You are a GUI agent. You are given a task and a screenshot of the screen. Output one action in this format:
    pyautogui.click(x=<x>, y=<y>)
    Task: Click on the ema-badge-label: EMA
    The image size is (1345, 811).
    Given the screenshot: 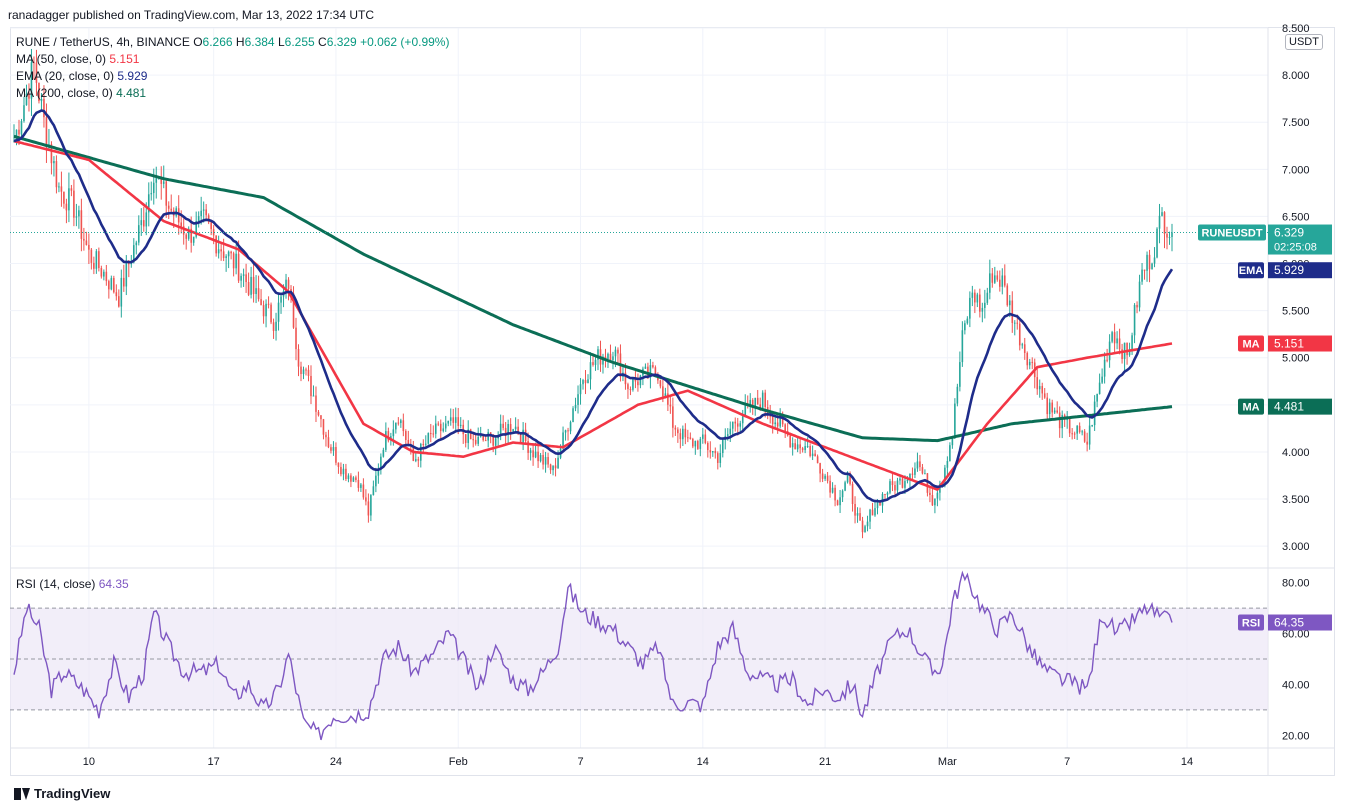 What is the action you would take?
    pyautogui.click(x=1251, y=271)
    